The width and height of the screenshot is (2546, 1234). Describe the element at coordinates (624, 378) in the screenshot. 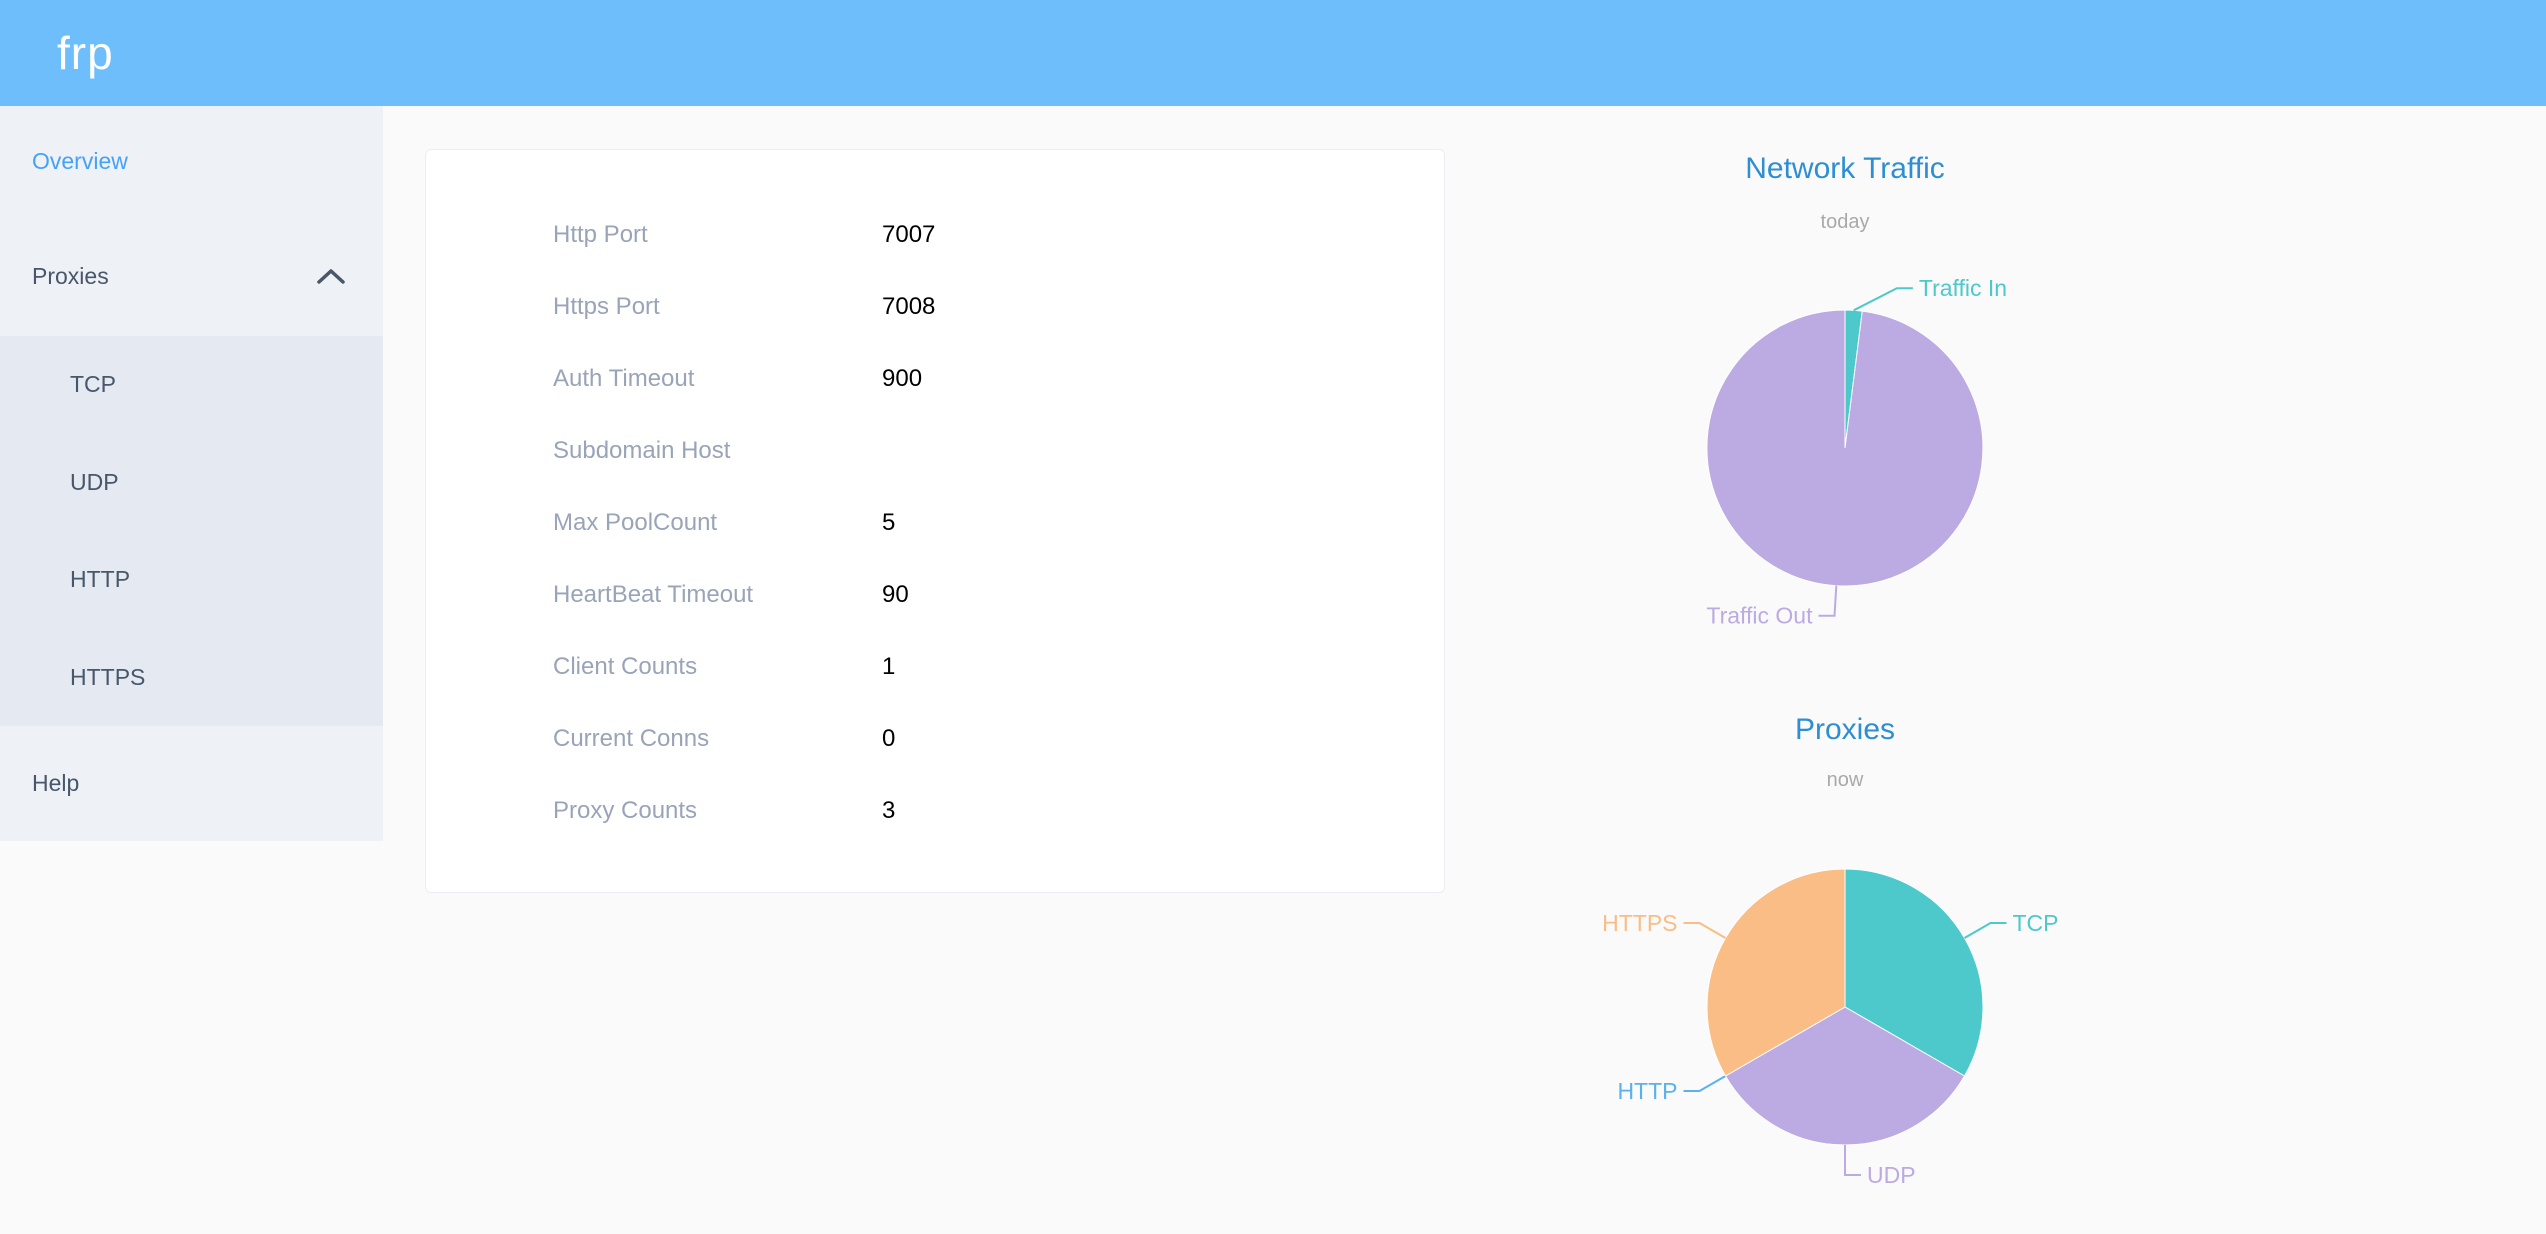

I see `overview-row-label: Auth Timeout` at that location.